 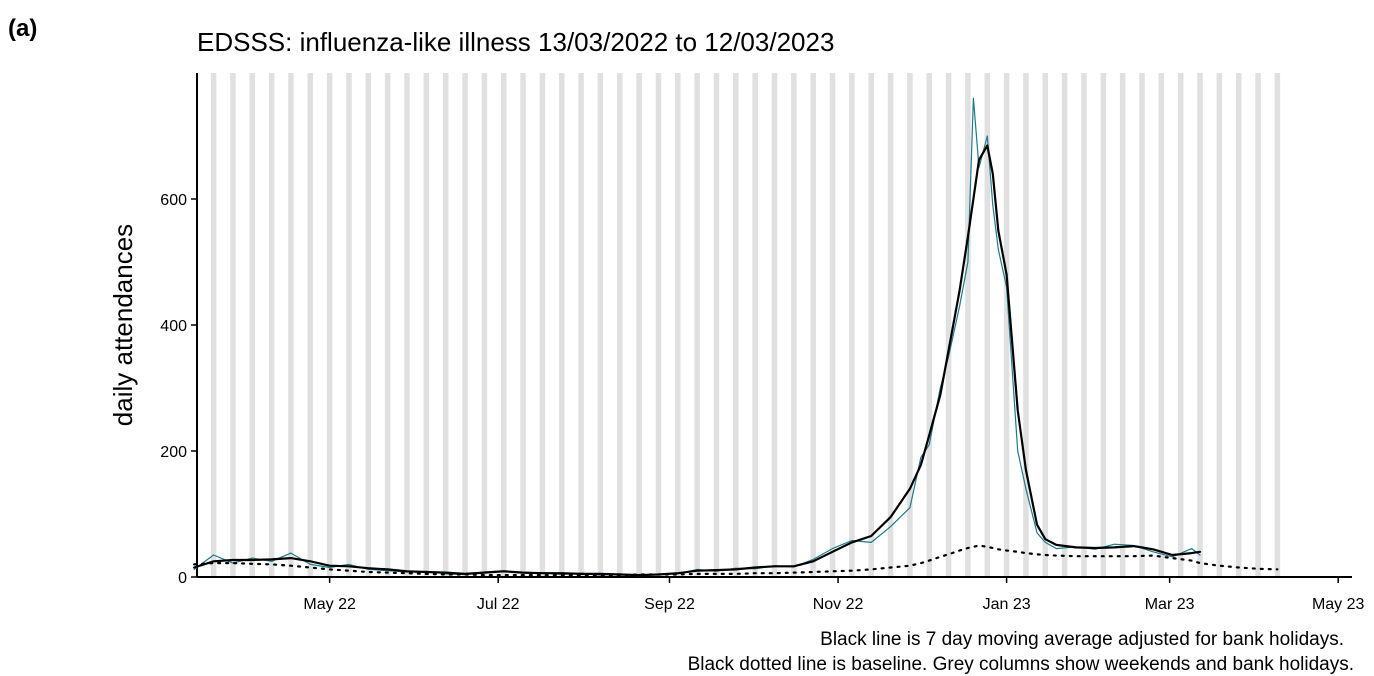 What do you see at coordinates (1007, 604) in the screenshot?
I see `x-tick-label: Jan 23` at bounding box center [1007, 604].